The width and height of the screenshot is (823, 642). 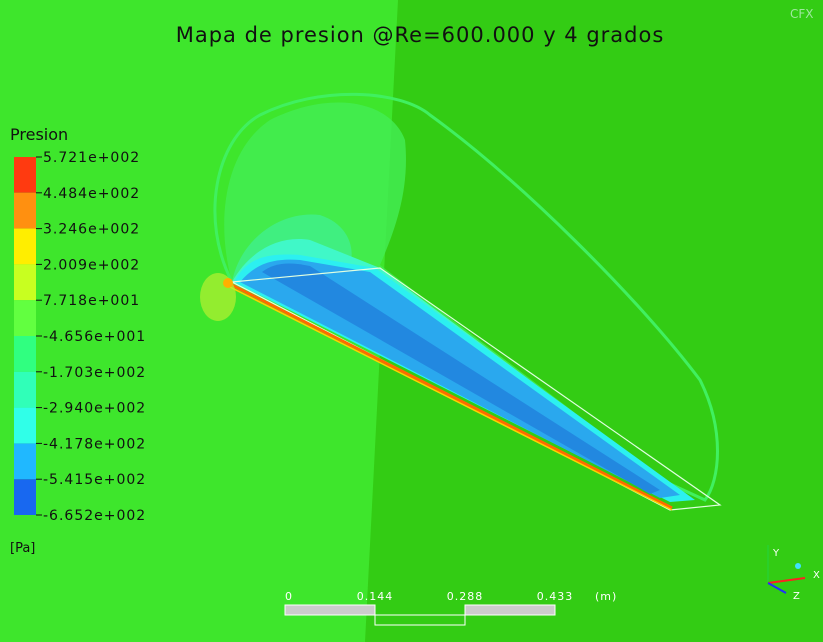 I want to click on scale-label: 0.288, so click(x=465, y=596).